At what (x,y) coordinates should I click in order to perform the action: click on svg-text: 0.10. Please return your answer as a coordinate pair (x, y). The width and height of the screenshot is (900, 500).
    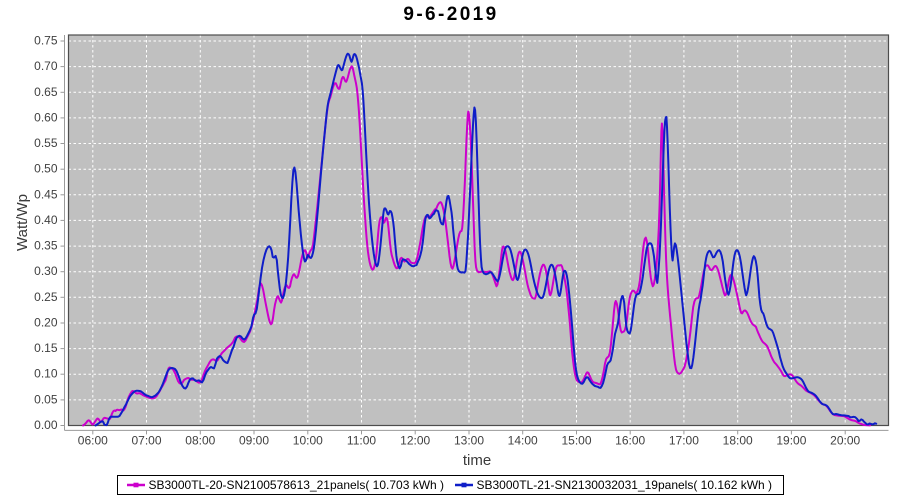
    Looking at the image, I should click on (46, 374).